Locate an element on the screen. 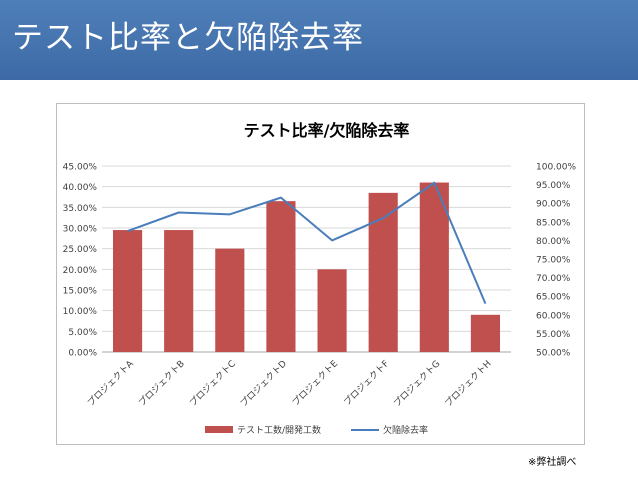 The height and width of the screenshot is (478, 638). left-tick-label: 30.00% is located at coordinates (80, 230).